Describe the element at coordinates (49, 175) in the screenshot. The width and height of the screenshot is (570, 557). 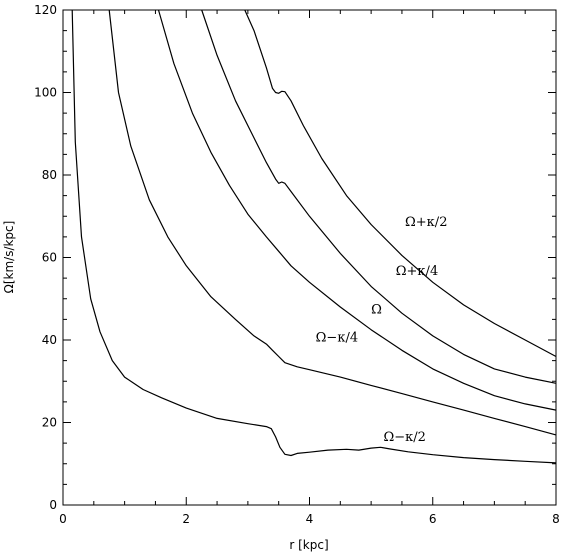
I see `y-tick-label: 80` at that location.